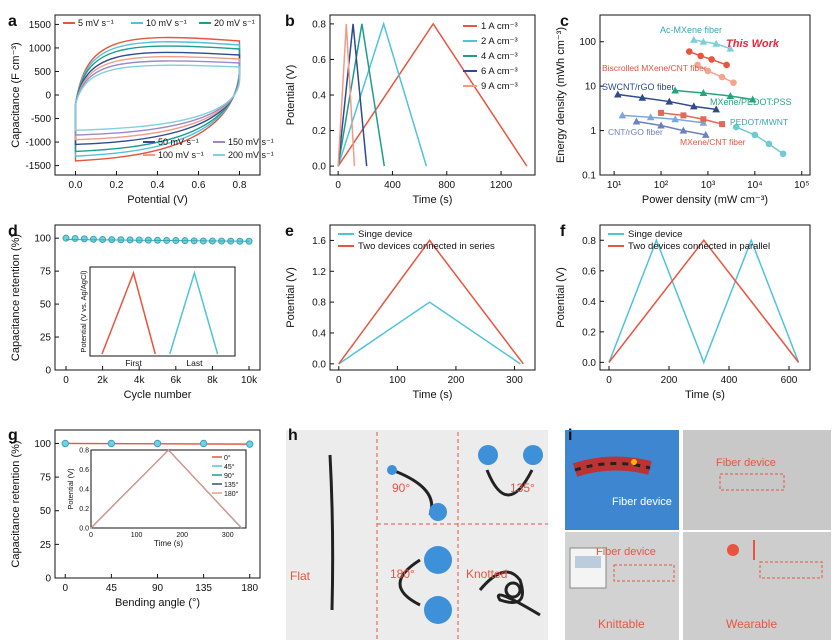 The height and width of the screenshot is (642, 833). What do you see at coordinates (182, 535) in the screenshot?
I see `inset-x-tick-label: 200` at bounding box center [182, 535].